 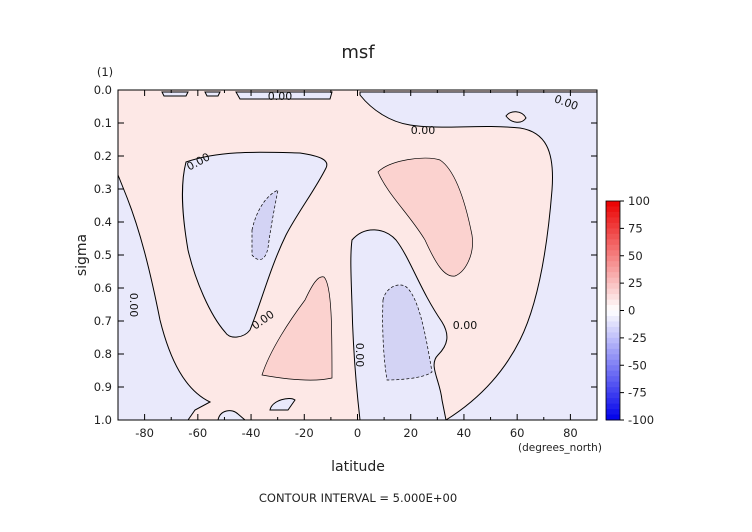 I want to click on cell-negative-sh, so click(x=265, y=224).